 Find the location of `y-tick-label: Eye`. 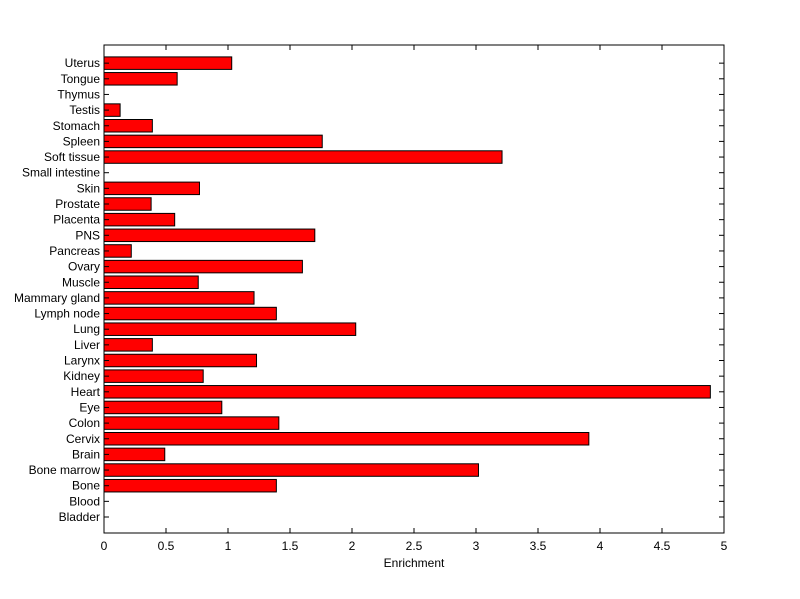

y-tick-label: Eye is located at coordinates (89, 407).